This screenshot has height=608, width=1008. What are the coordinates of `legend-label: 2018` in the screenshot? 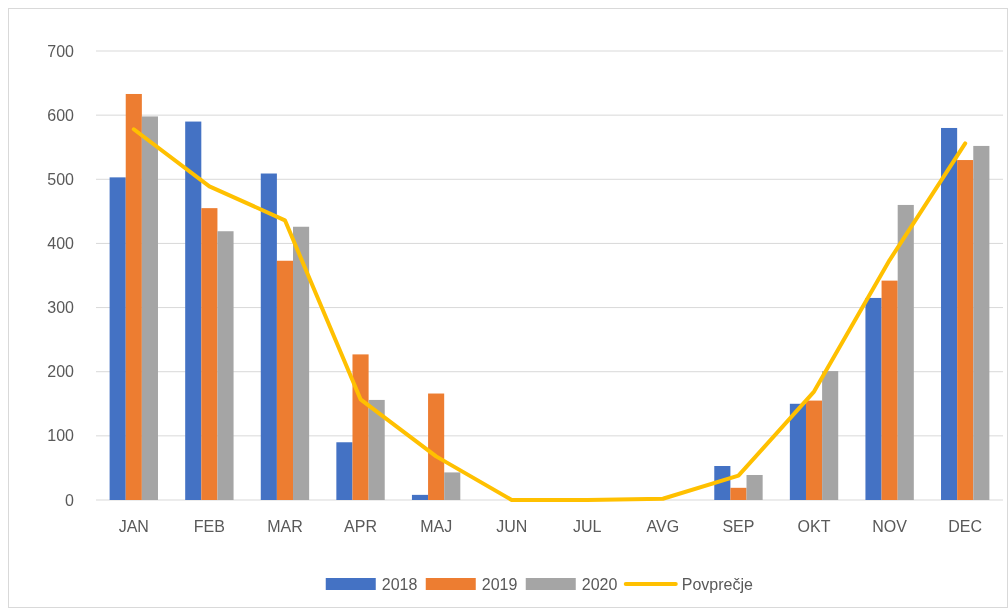 It's located at (399, 584).